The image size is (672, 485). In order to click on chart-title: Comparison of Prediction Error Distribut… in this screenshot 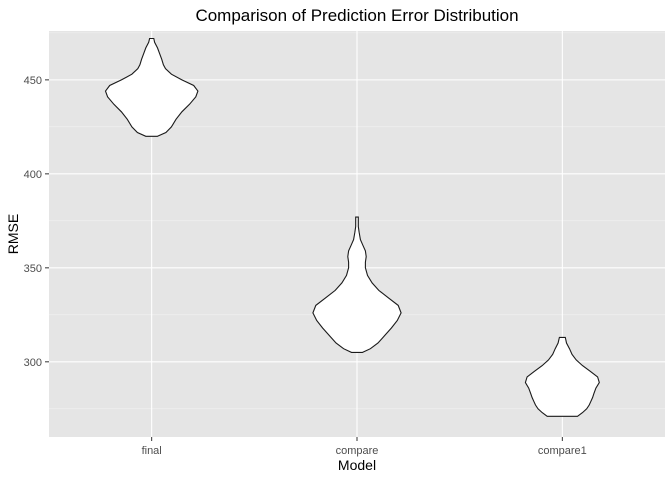, I will do `click(356, 15)`.